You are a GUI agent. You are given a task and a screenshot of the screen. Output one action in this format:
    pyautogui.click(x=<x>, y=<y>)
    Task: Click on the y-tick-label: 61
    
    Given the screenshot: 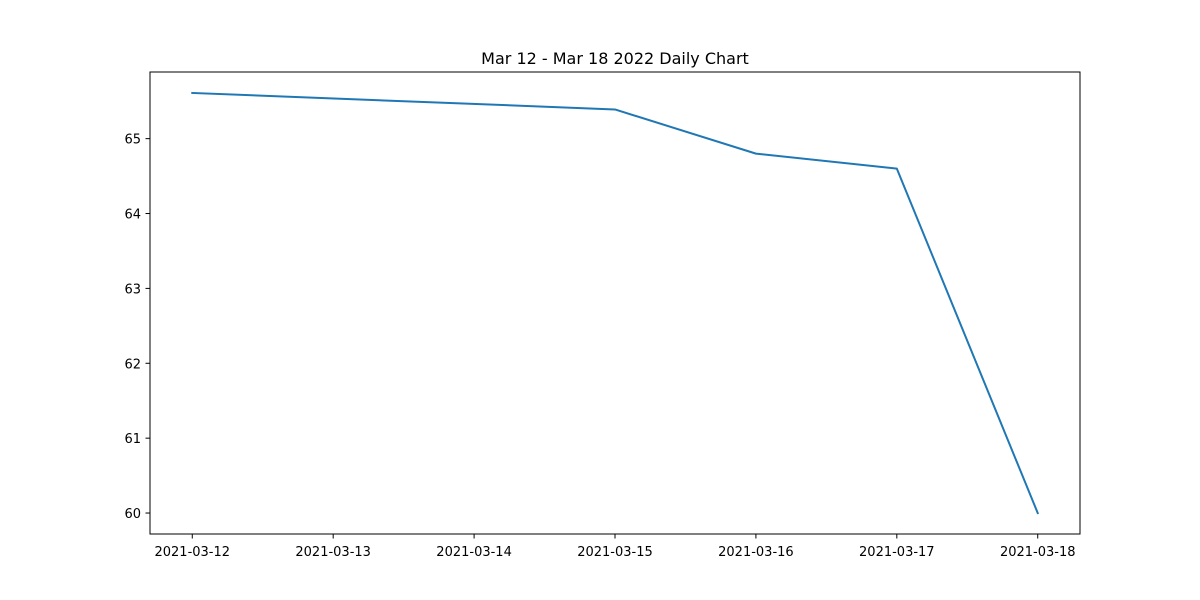 What is the action you would take?
    pyautogui.click(x=132, y=439)
    